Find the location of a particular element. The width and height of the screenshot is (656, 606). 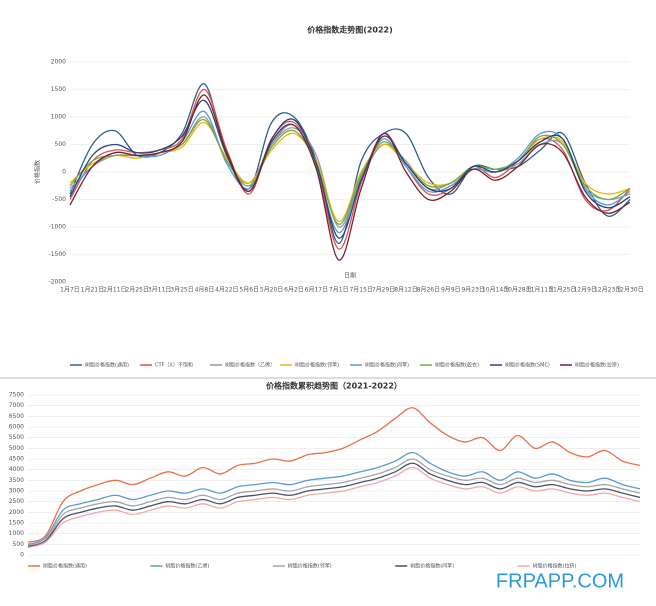

legend-label: 树脂价格指数（乙烯） is located at coordinates (250, 365).